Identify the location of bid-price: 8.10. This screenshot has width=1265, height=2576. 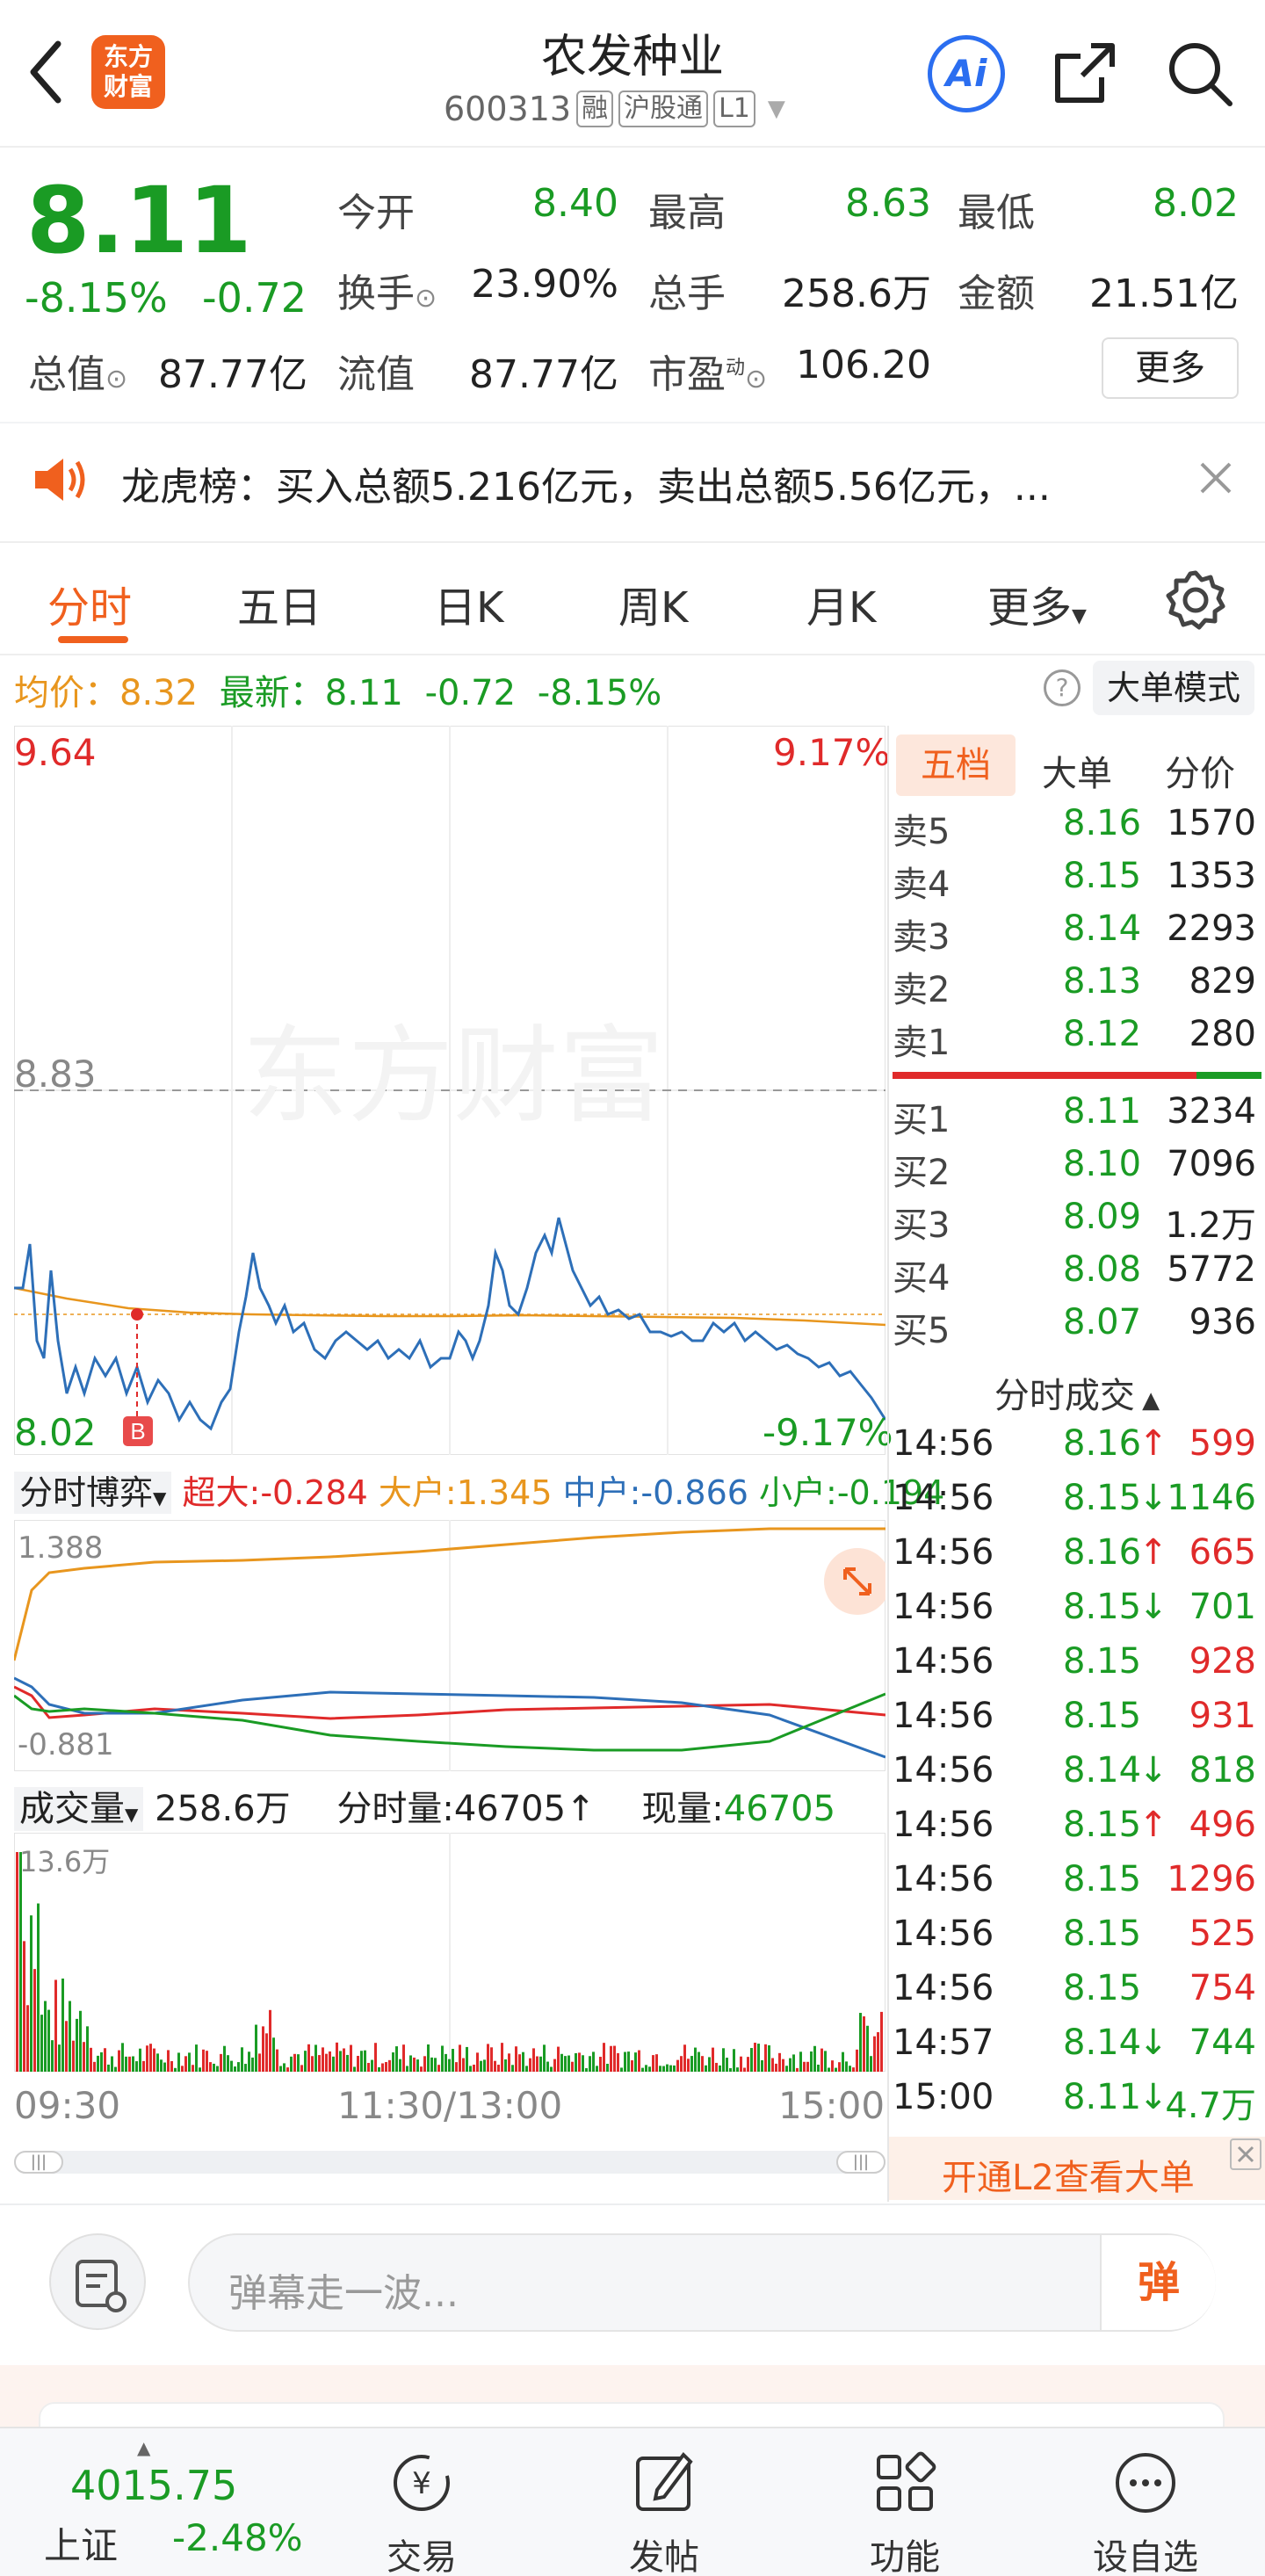
(1103, 1164).